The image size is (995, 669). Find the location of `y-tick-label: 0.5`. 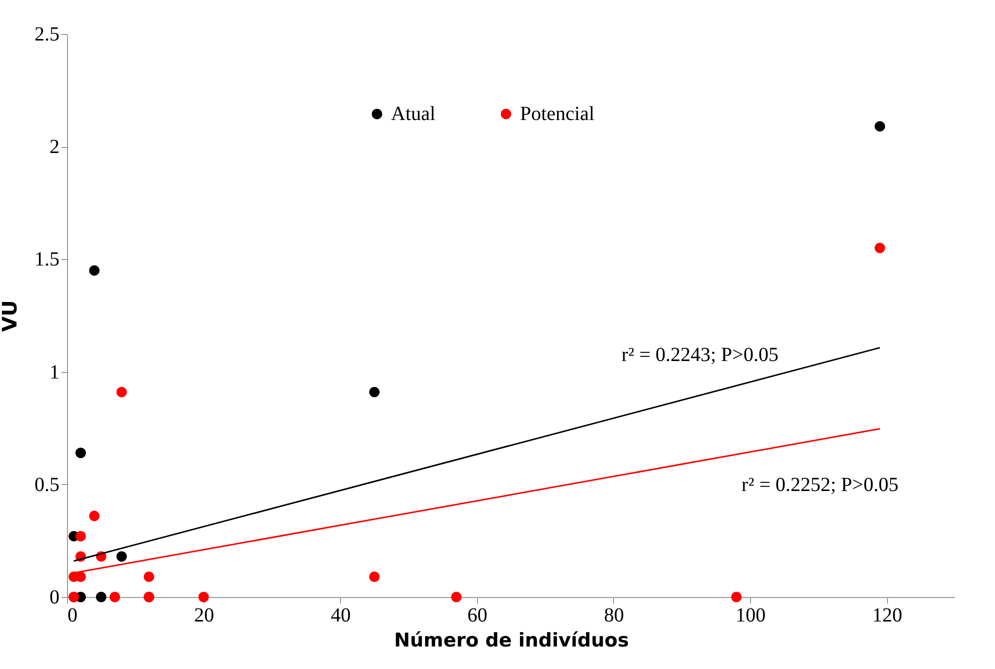

y-tick-label: 0.5 is located at coordinates (47, 485).